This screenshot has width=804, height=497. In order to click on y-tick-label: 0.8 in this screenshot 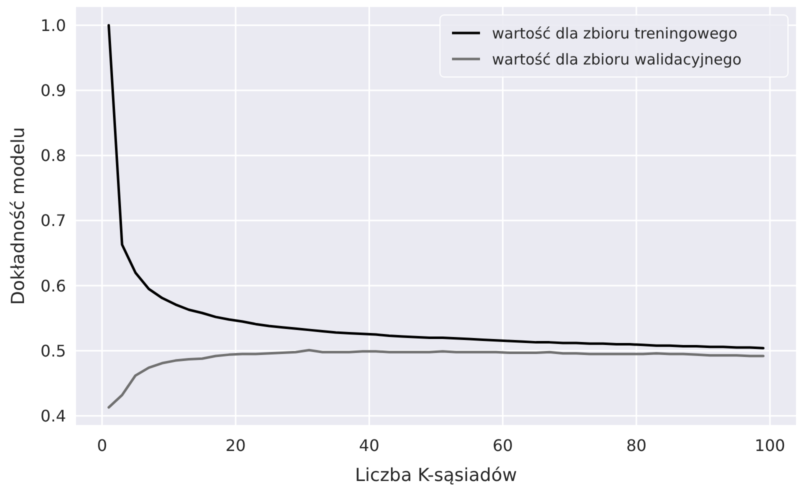, I will do `click(53, 156)`.